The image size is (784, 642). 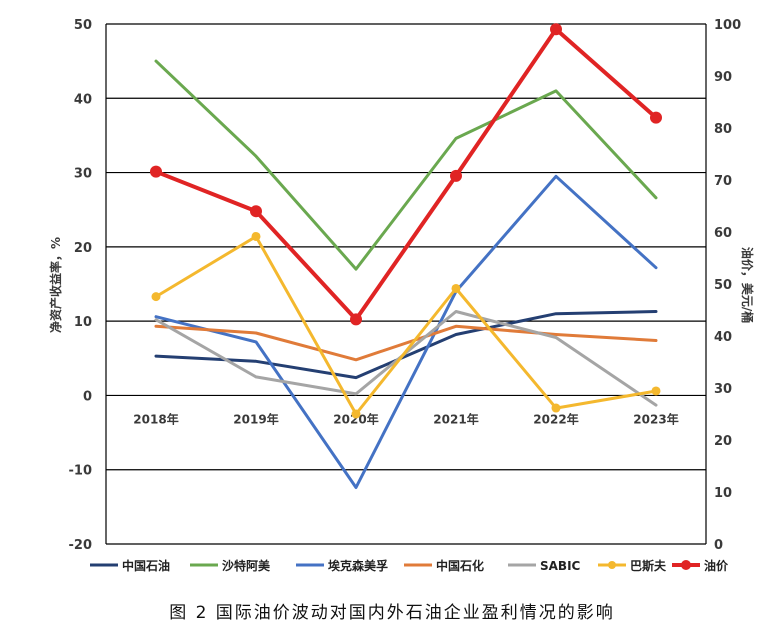 What do you see at coordinates (155, 418) in the screenshot?
I see `category-label: 2018年` at bounding box center [155, 418].